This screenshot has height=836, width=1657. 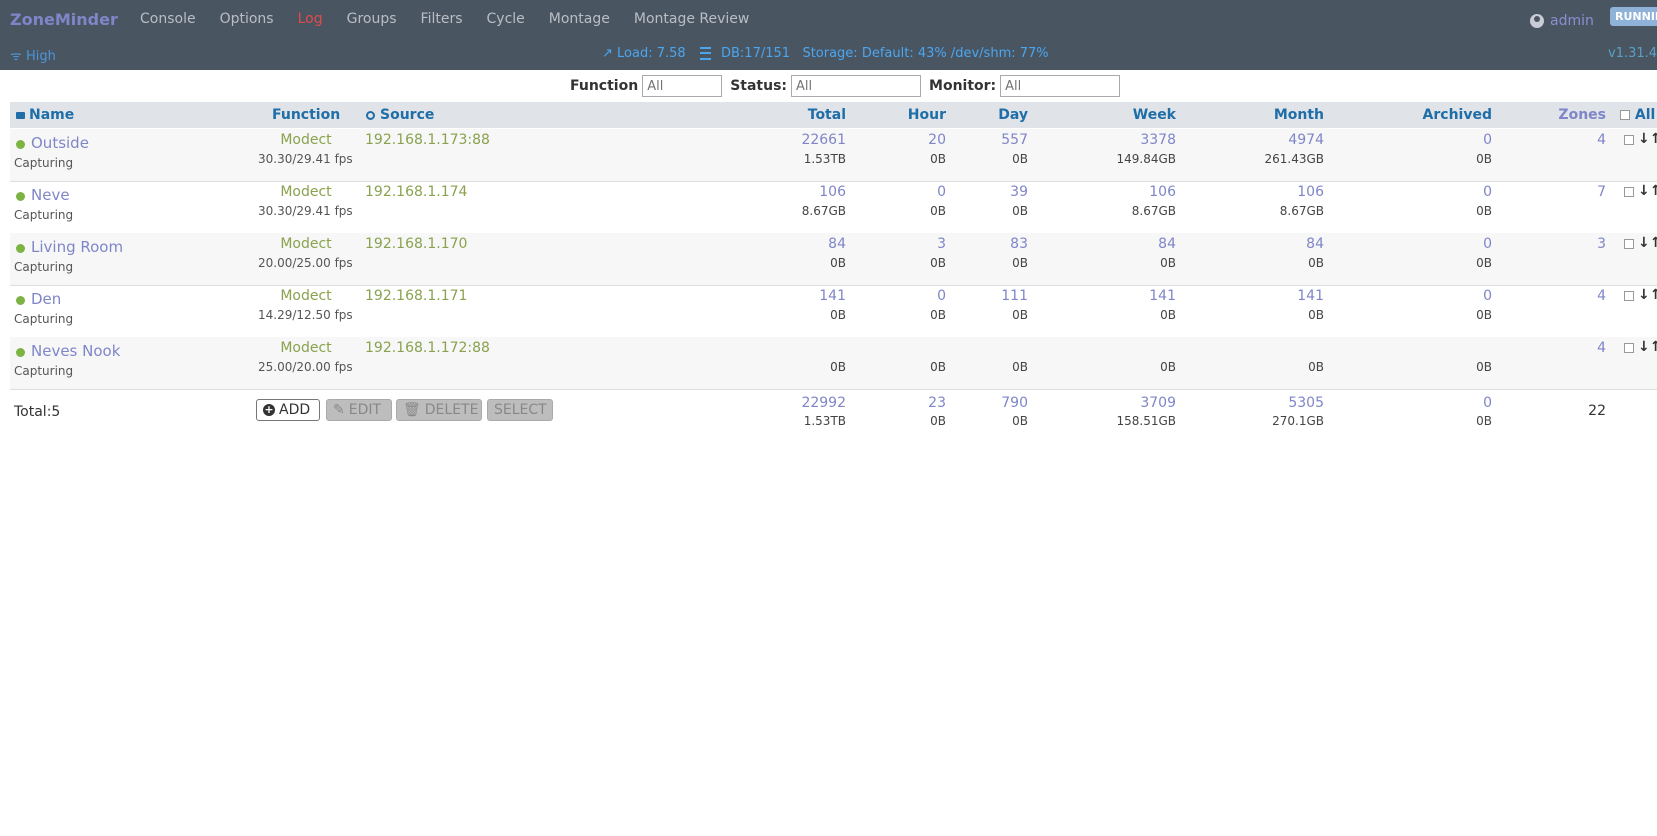 I want to click on nav-link-cycle: Cycle, so click(x=505, y=19).